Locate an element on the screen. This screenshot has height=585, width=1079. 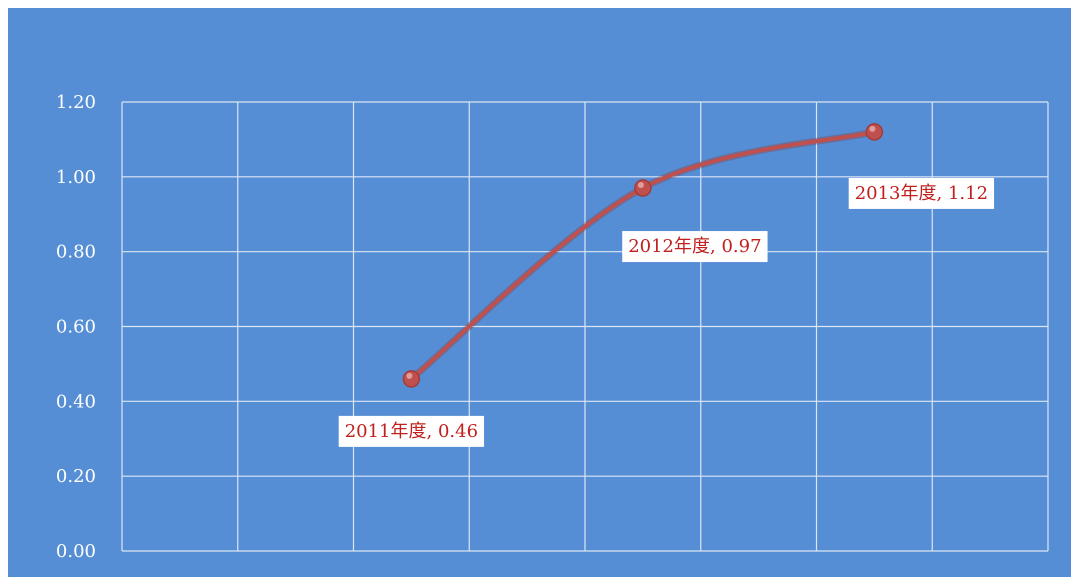
data-label: 2011年度, 0.46 is located at coordinates (411, 431).